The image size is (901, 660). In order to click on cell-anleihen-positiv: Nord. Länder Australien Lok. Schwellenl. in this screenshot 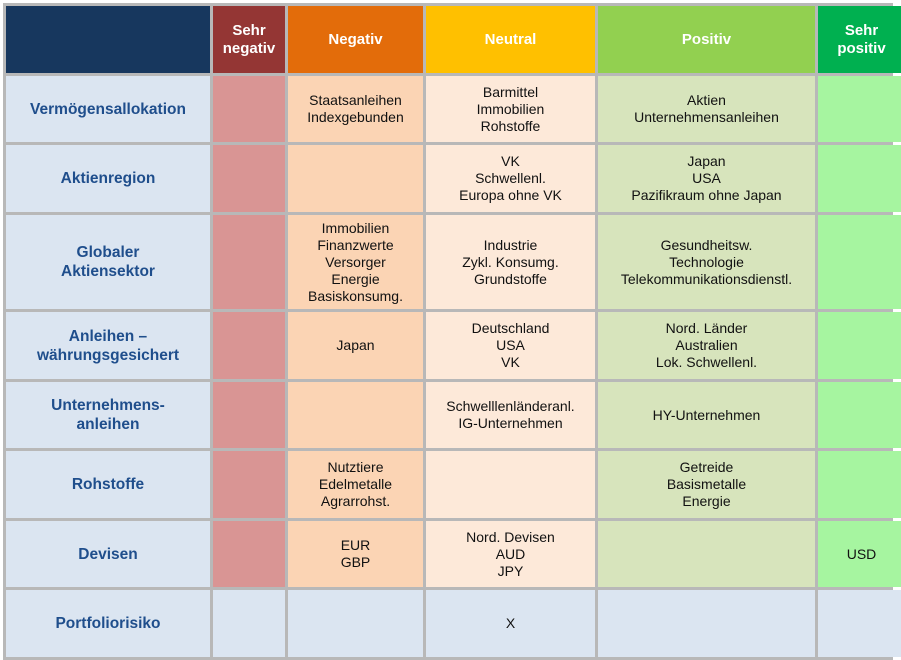, I will do `click(706, 345)`.